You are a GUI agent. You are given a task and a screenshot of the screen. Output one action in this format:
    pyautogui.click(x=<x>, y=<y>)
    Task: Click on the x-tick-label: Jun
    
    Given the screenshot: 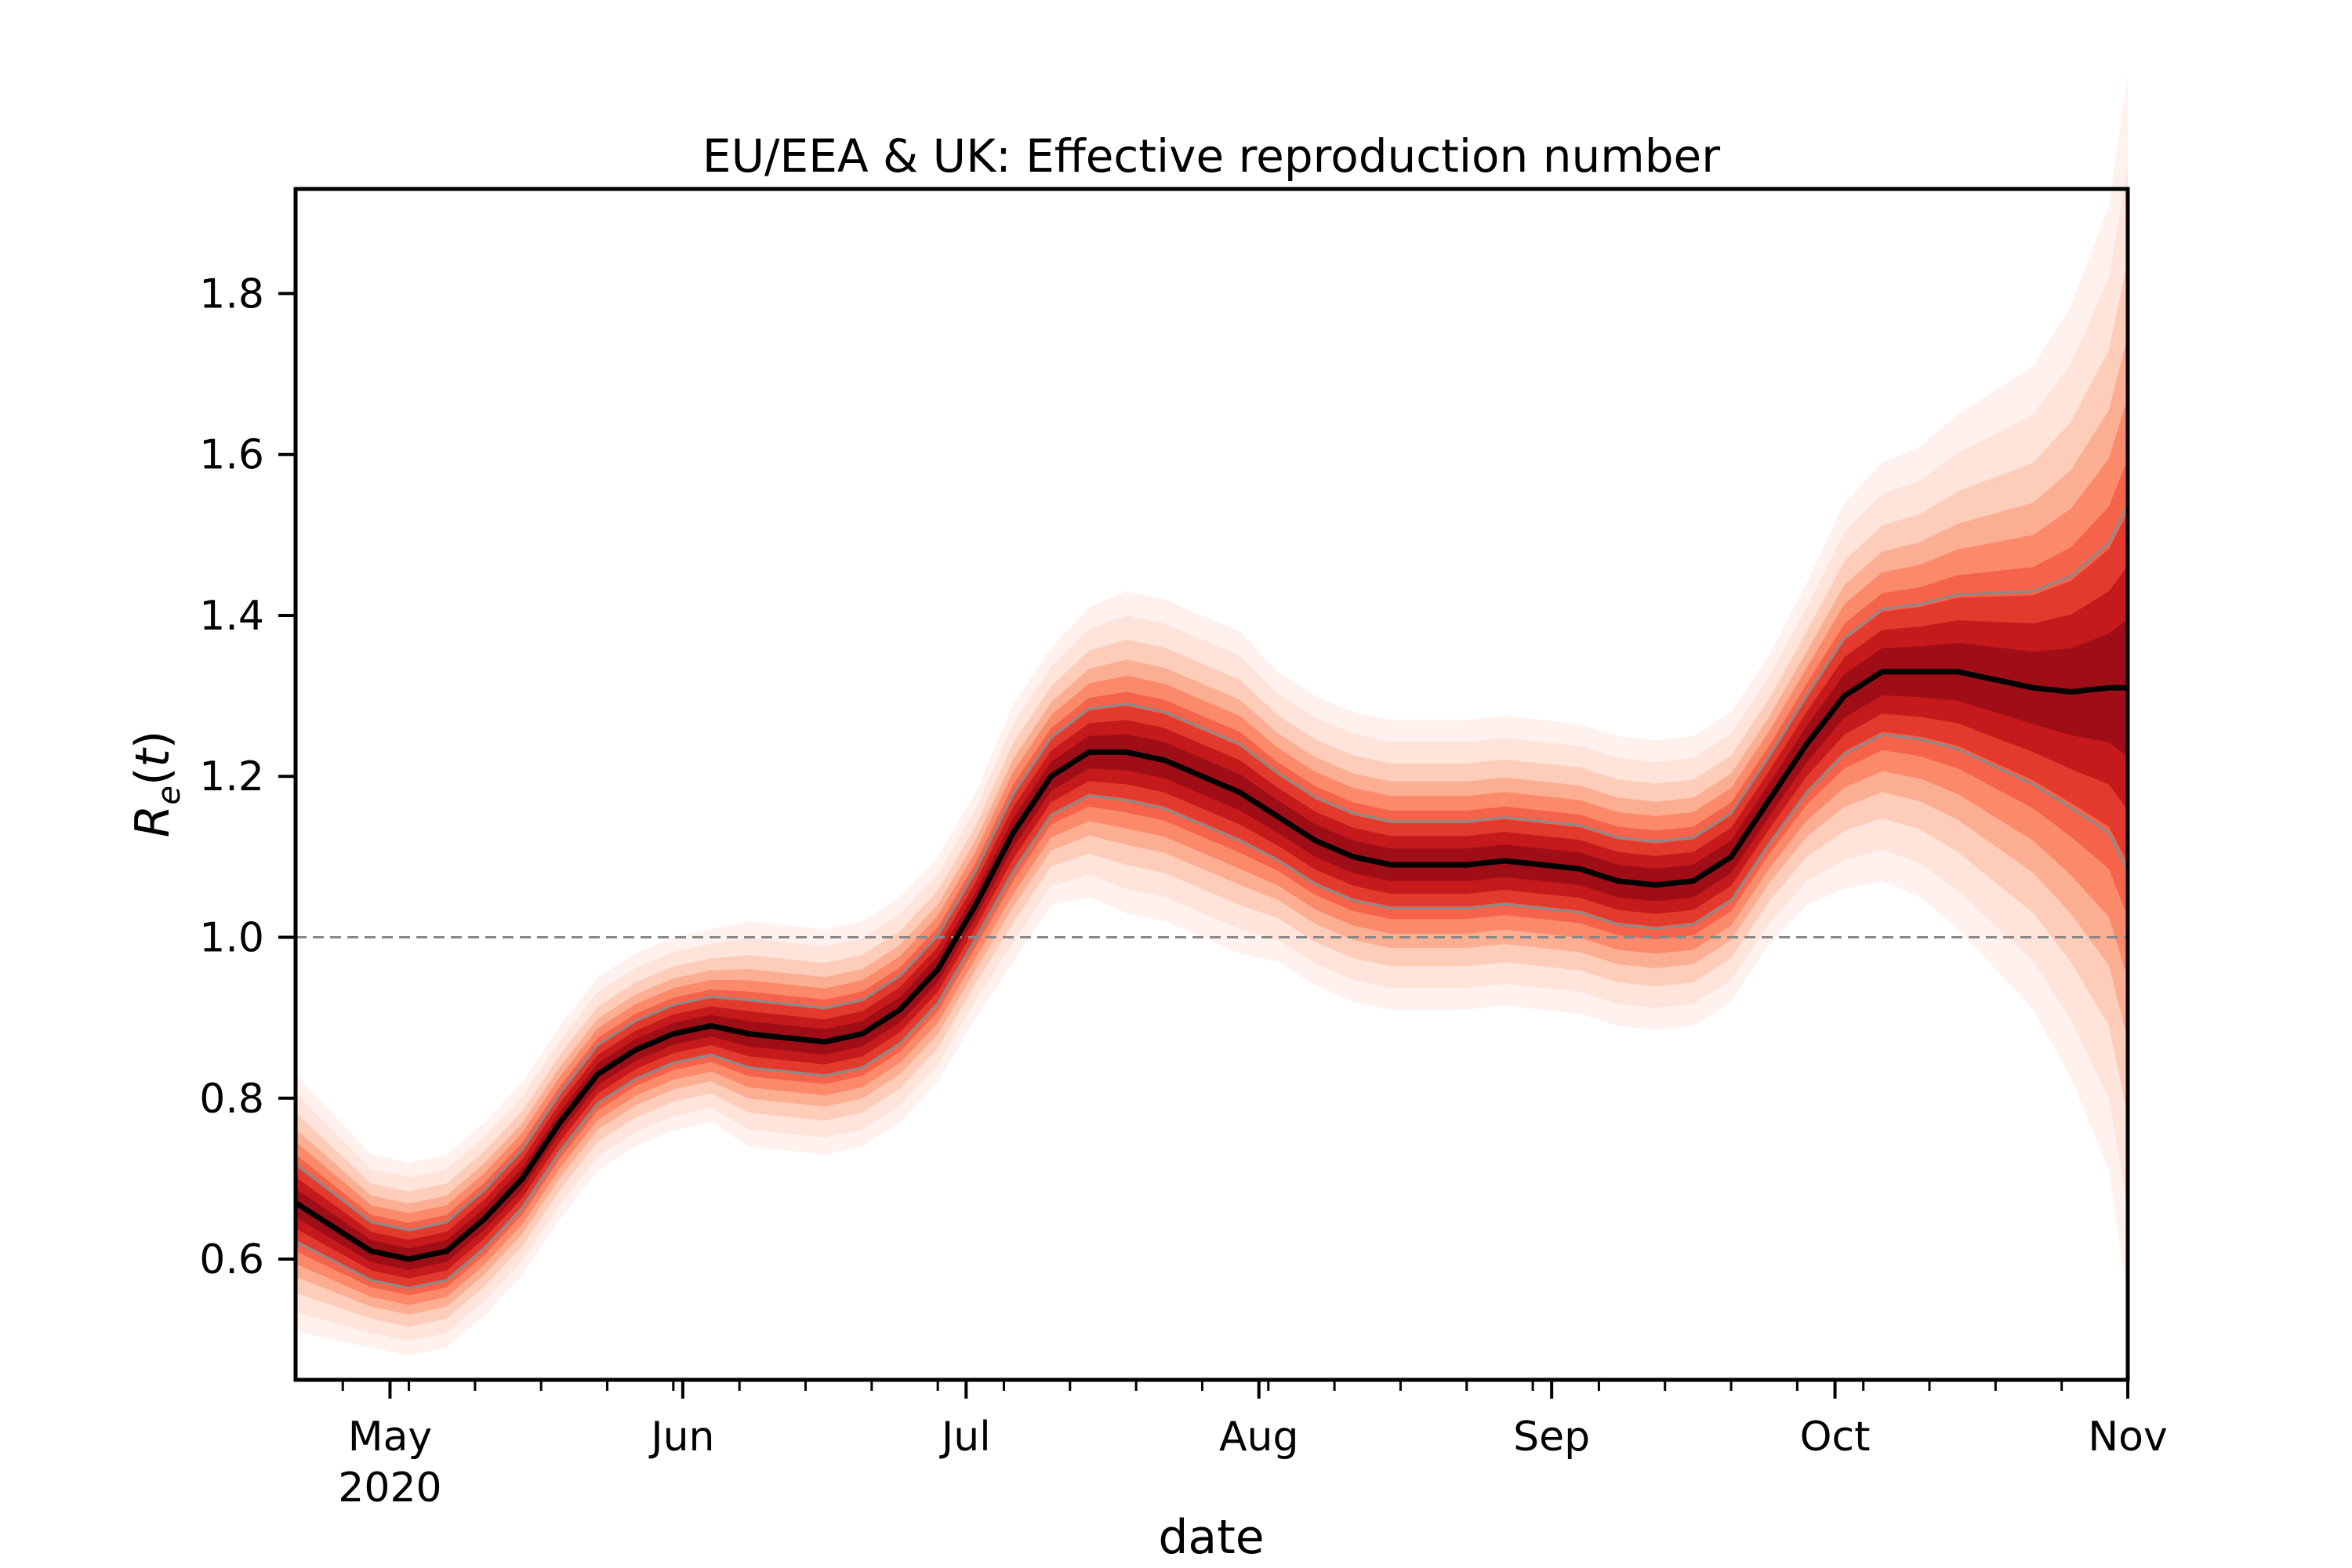 What is the action you would take?
    pyautogui.click(x=681, y=1437)
    